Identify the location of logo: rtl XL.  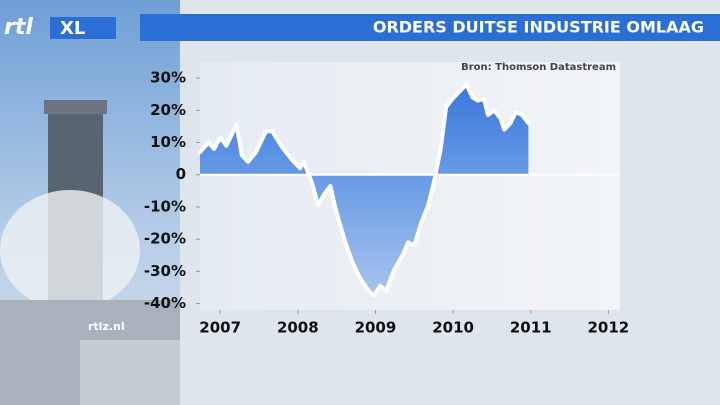
(60, 27).